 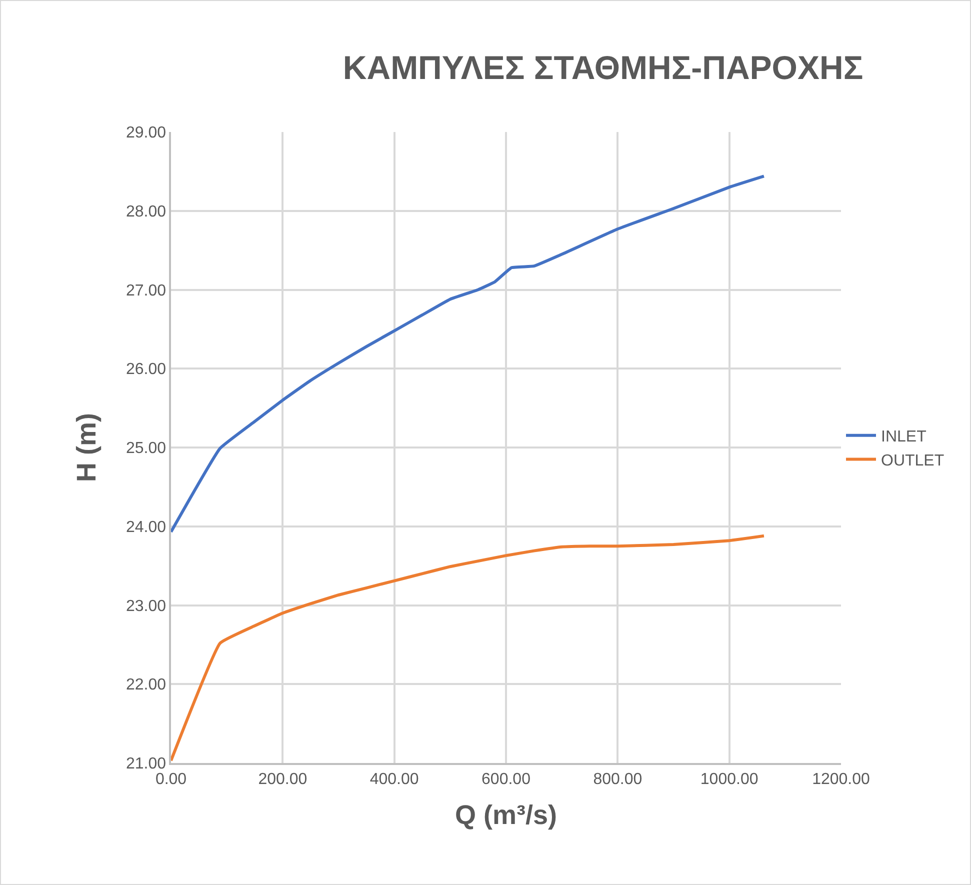 I want to click on y-tick-label: 26.00, so click(x=146, y=369).